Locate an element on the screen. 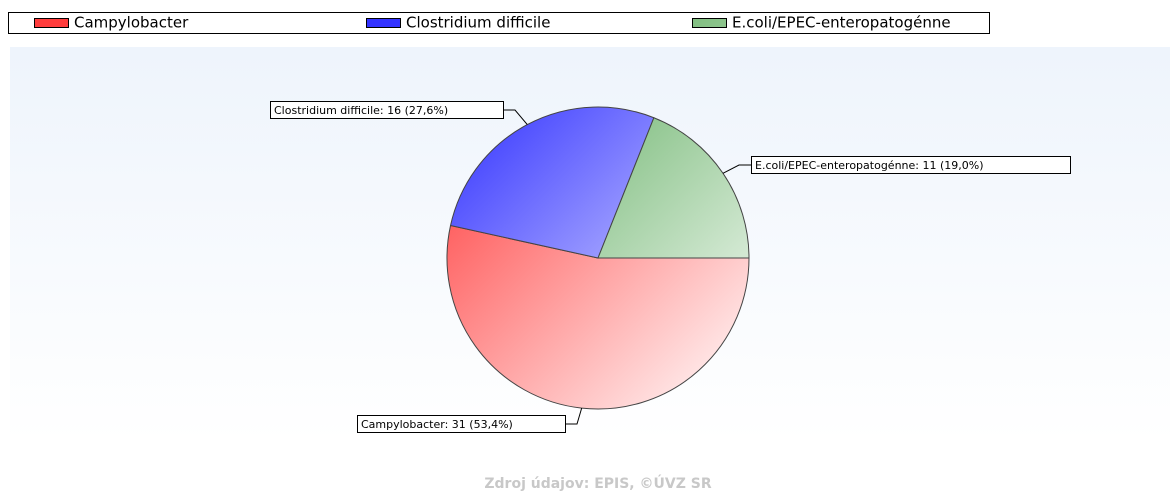 This screenshot has width=1170, height=491. legend-label: E.coli/EPEC-enteropatogénne is located at coordinates (841, 23).